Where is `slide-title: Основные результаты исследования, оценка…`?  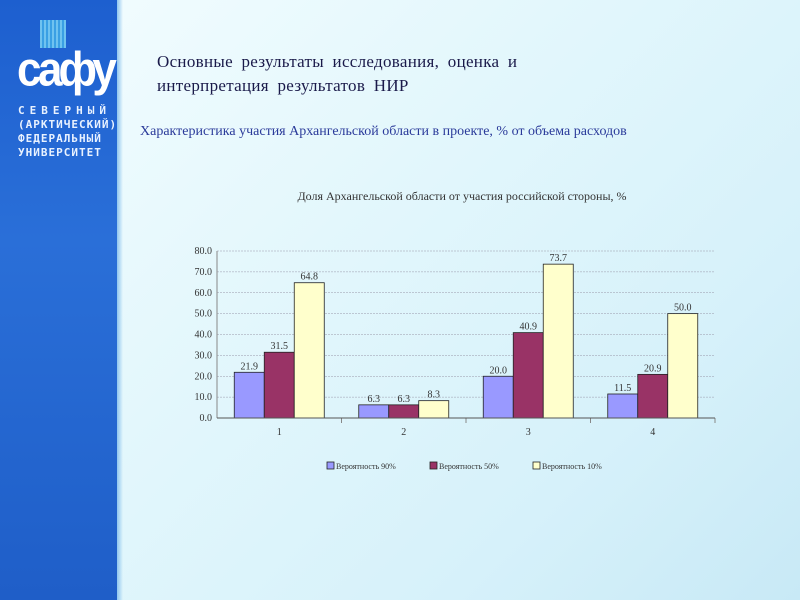
slide-title: Основные результаты исследования, оценка… is located at coordinates (337, 74).